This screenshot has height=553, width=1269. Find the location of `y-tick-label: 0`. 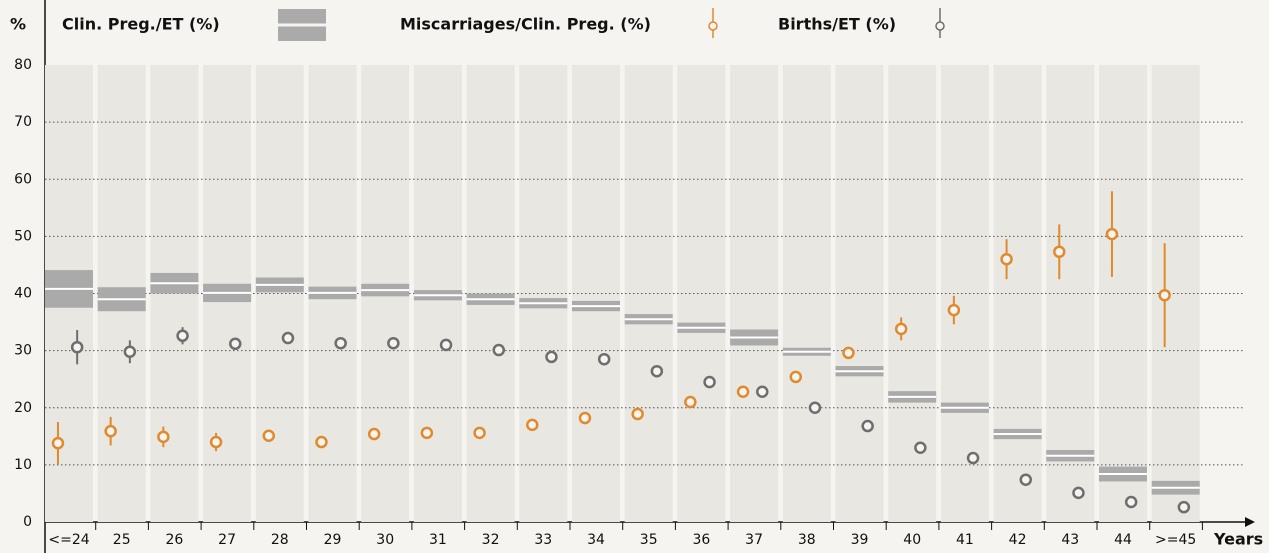

y-tick-label: 0 is located at coordinates (27, 522).